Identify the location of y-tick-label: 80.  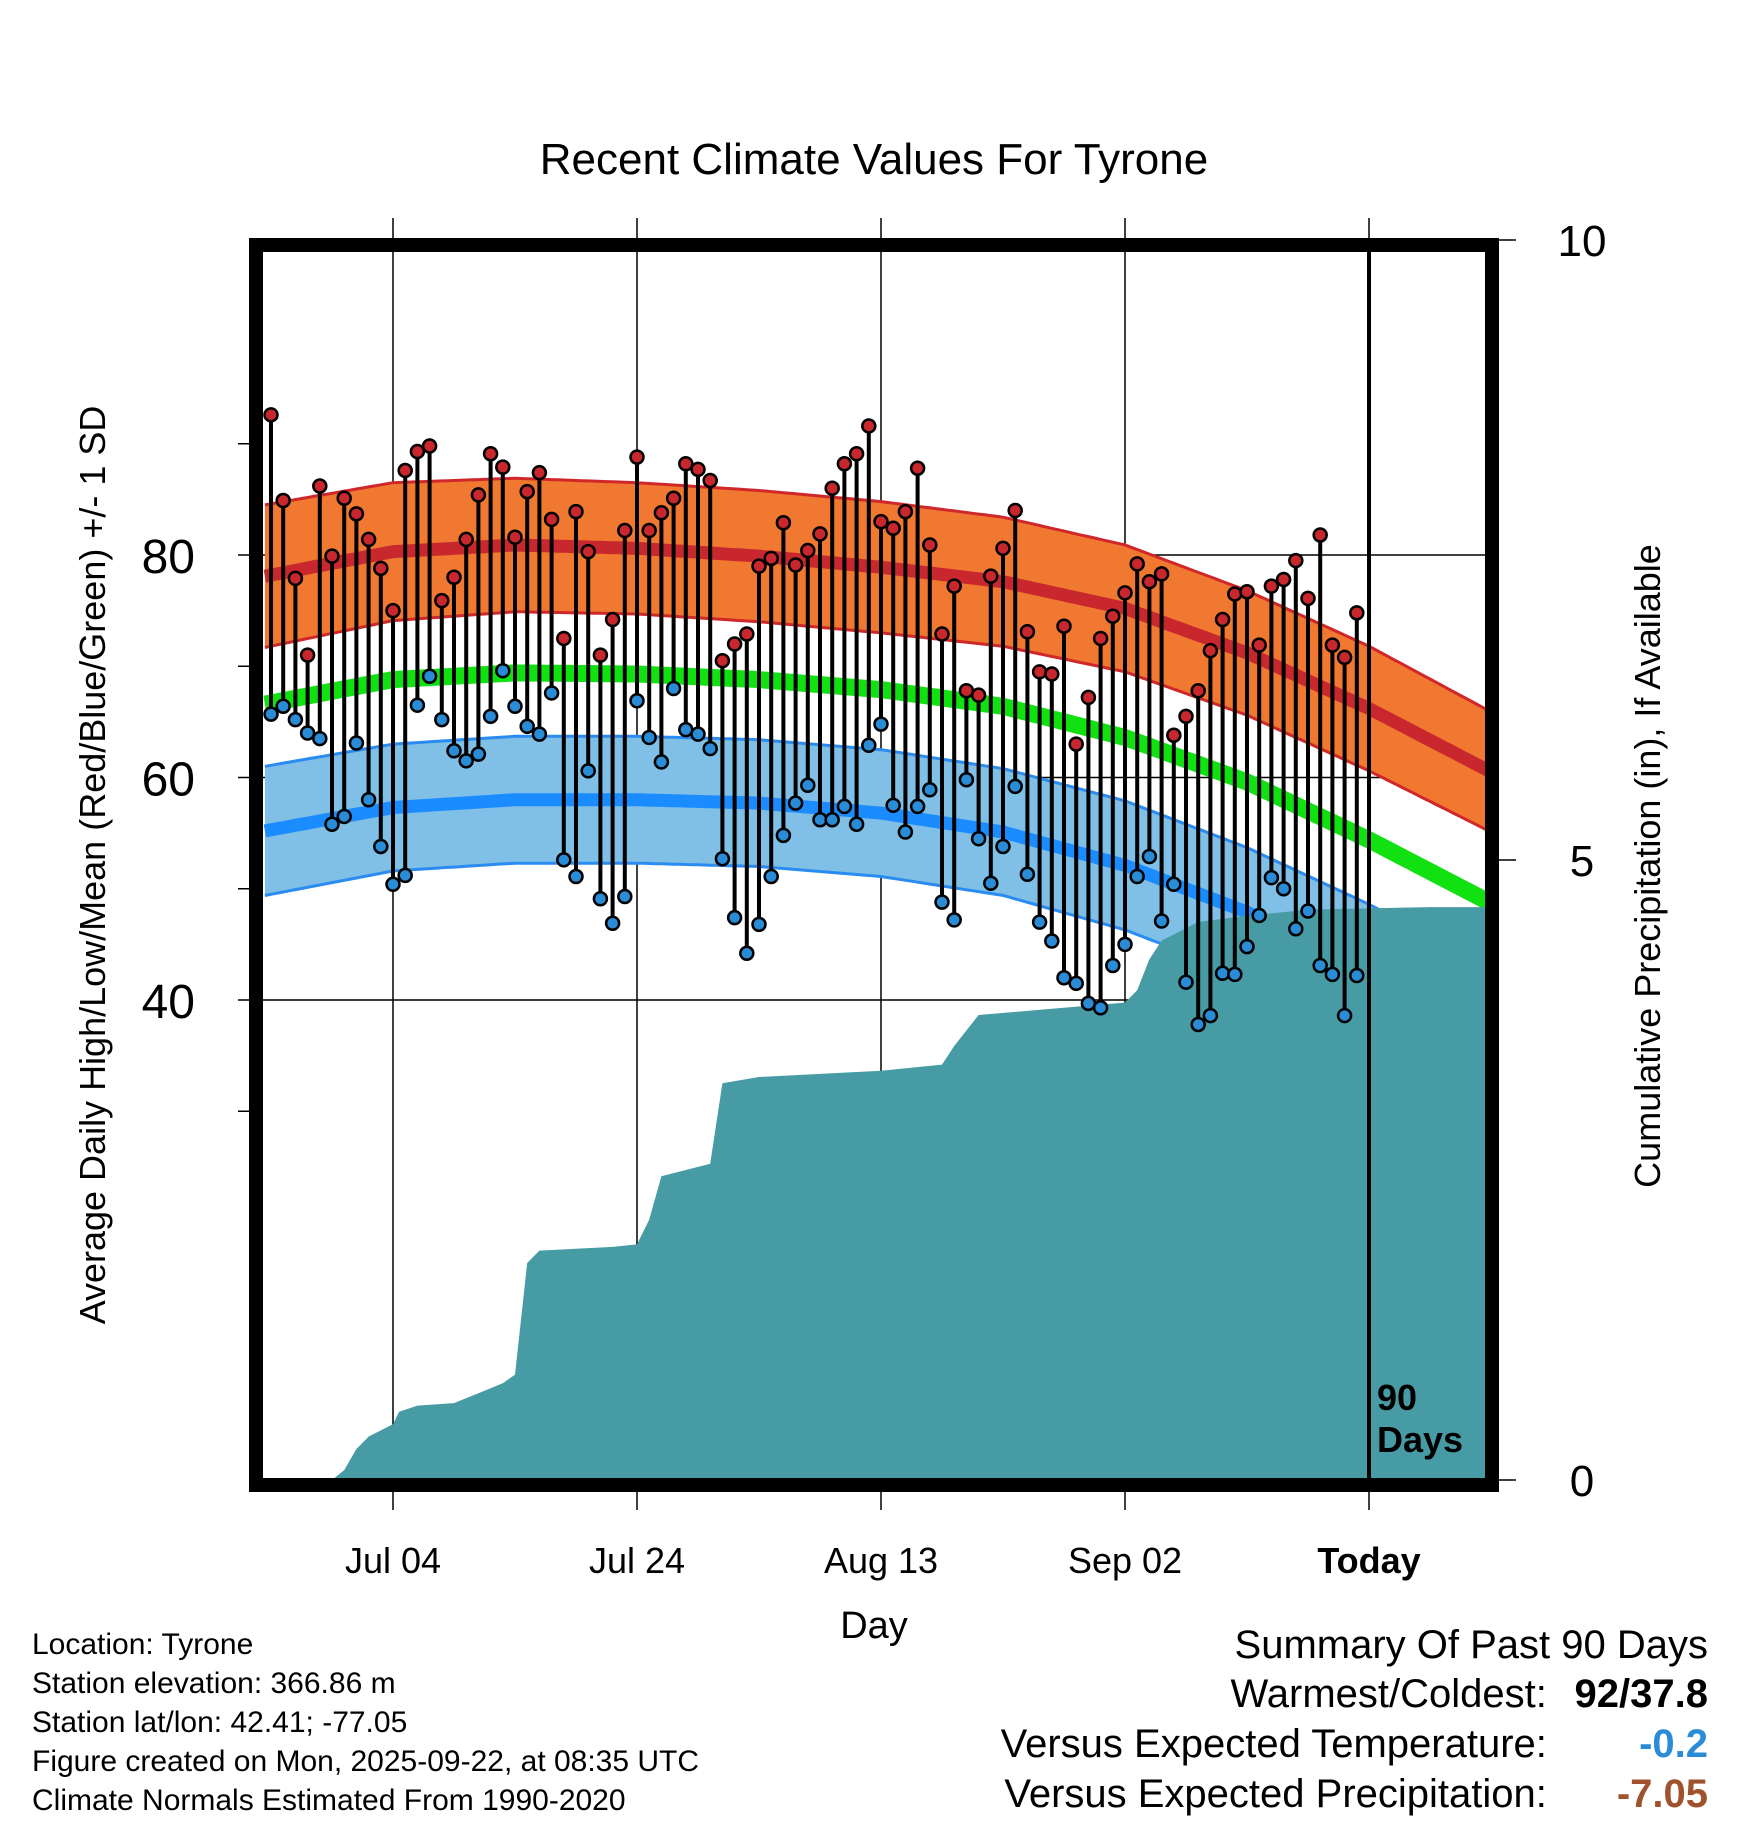
(168, 557).